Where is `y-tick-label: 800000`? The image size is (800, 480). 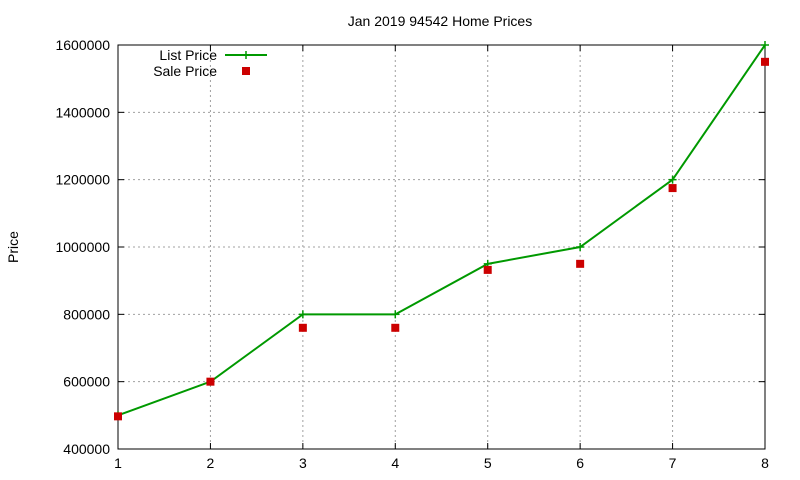
y-tick-label: 800000 is located at coordinates (86, 314).